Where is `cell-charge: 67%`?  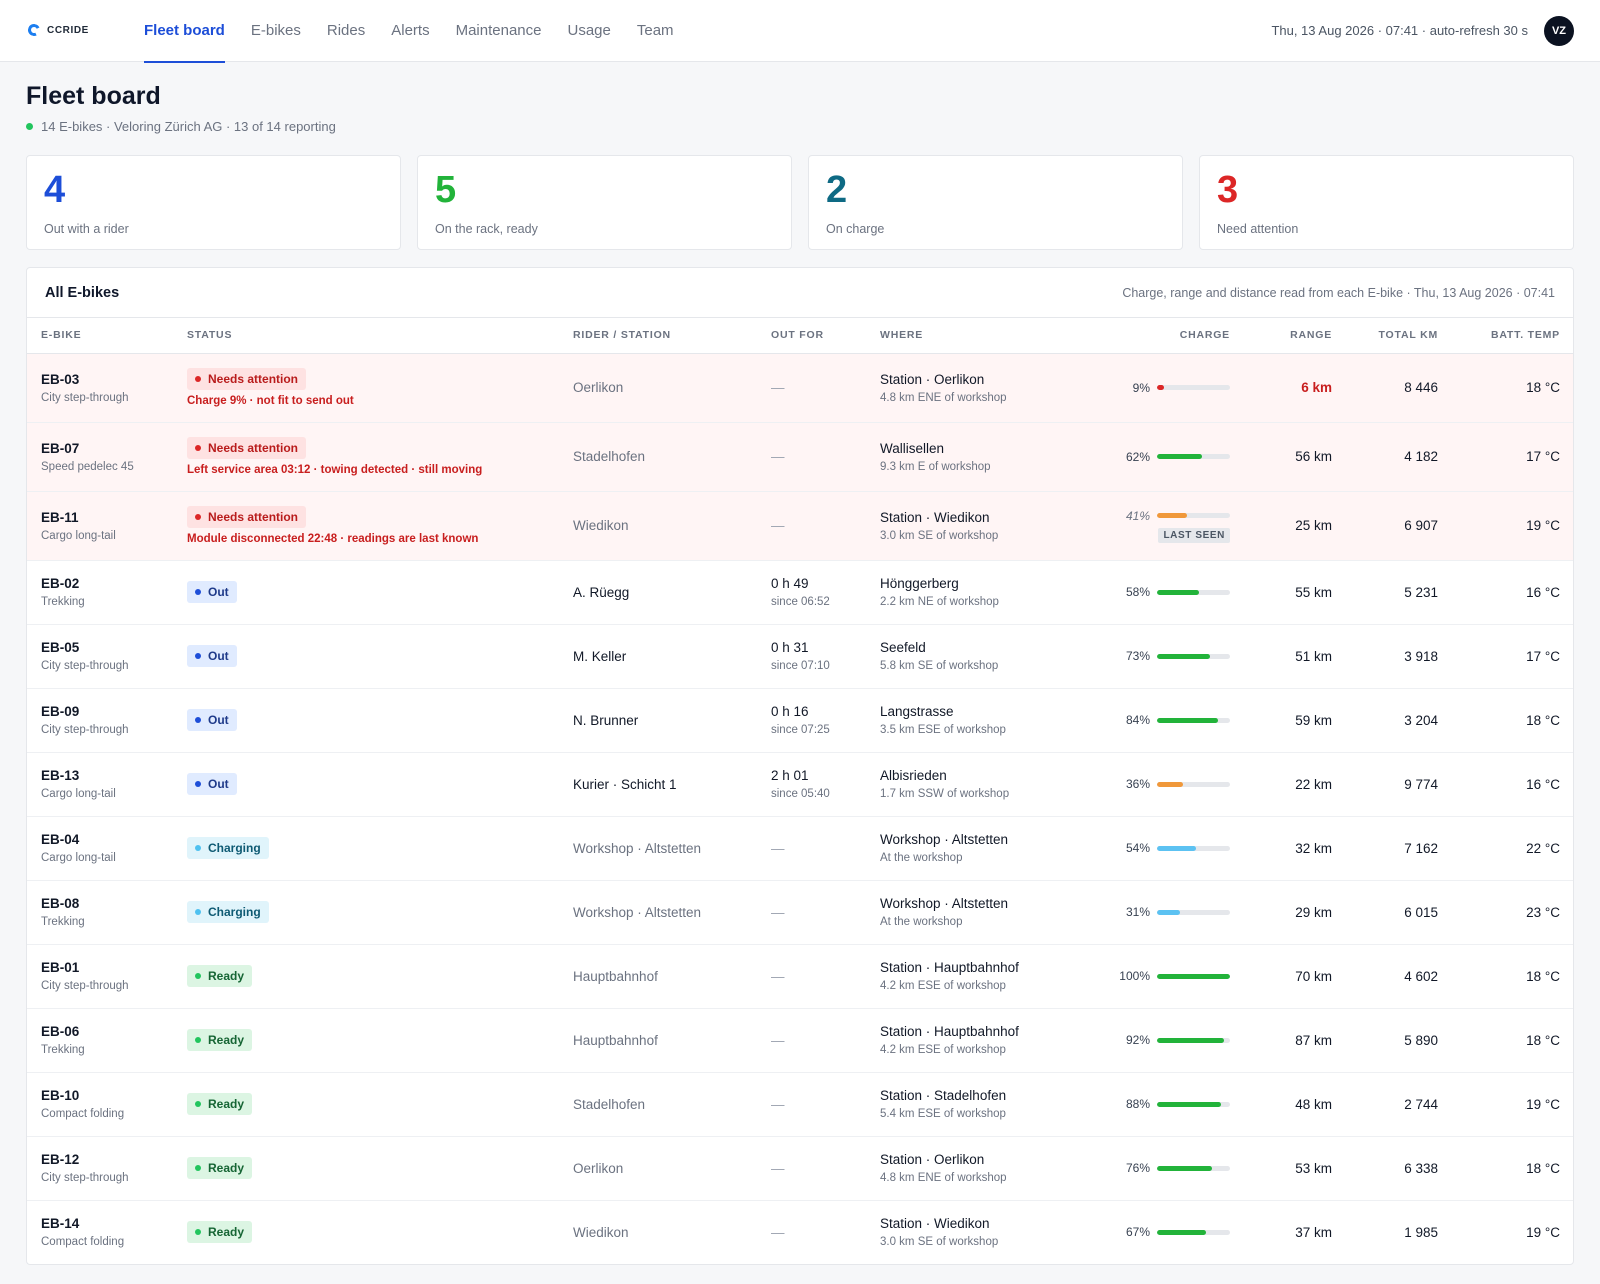 cell-charge: 67% is located at coordinates (1160, 1232).